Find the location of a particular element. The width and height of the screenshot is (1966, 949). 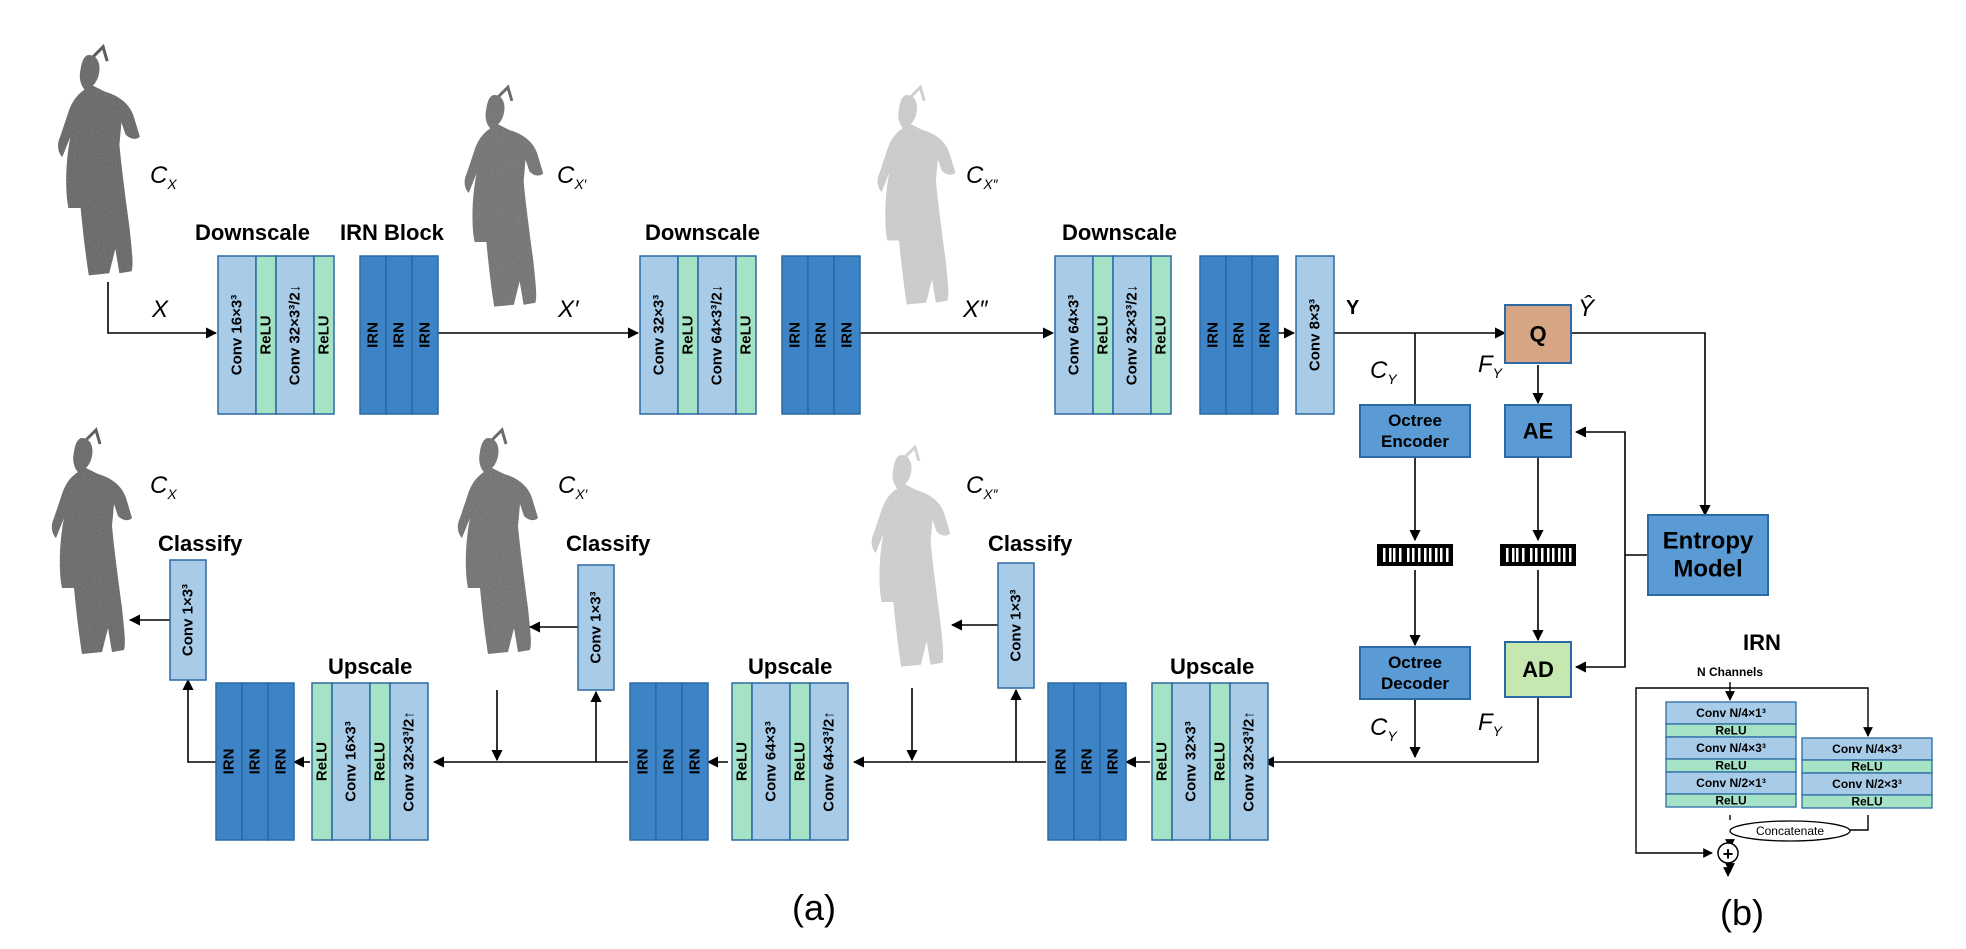

q-quantizer: Q is located at coordinates (1538, 334).